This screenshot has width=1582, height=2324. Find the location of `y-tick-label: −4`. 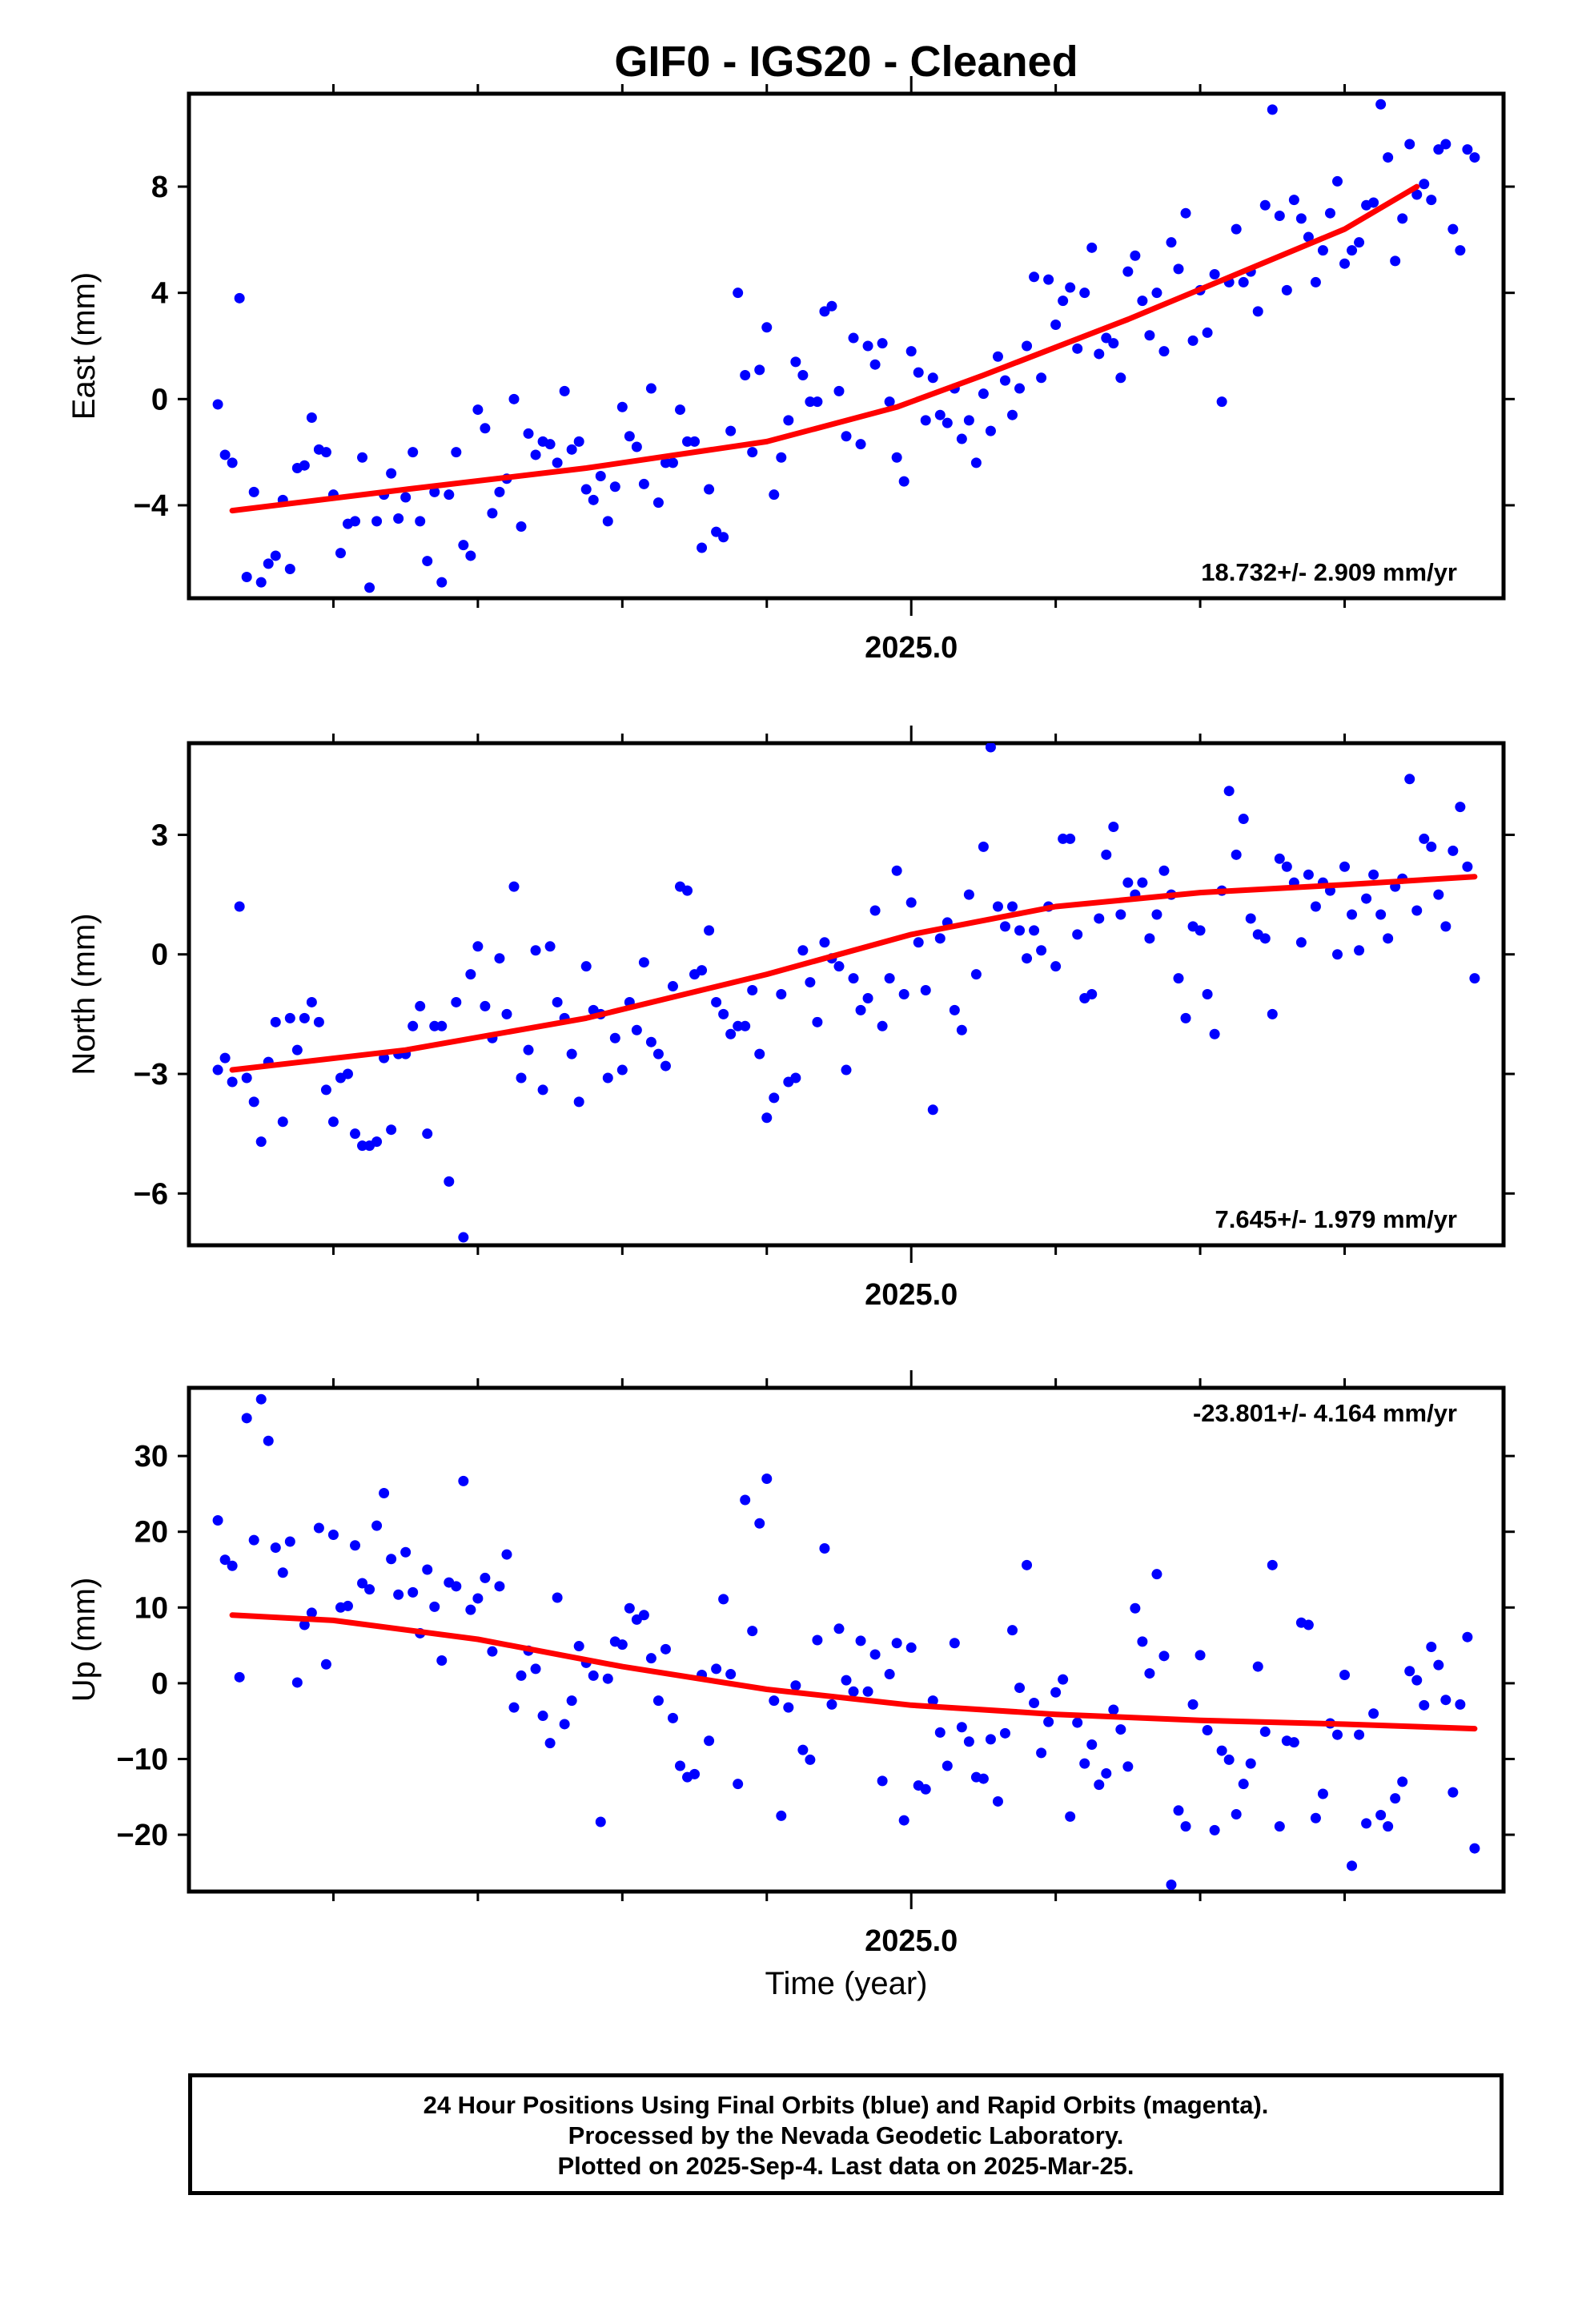

y-tick-label: −4 is located at coordinates (151, 506).